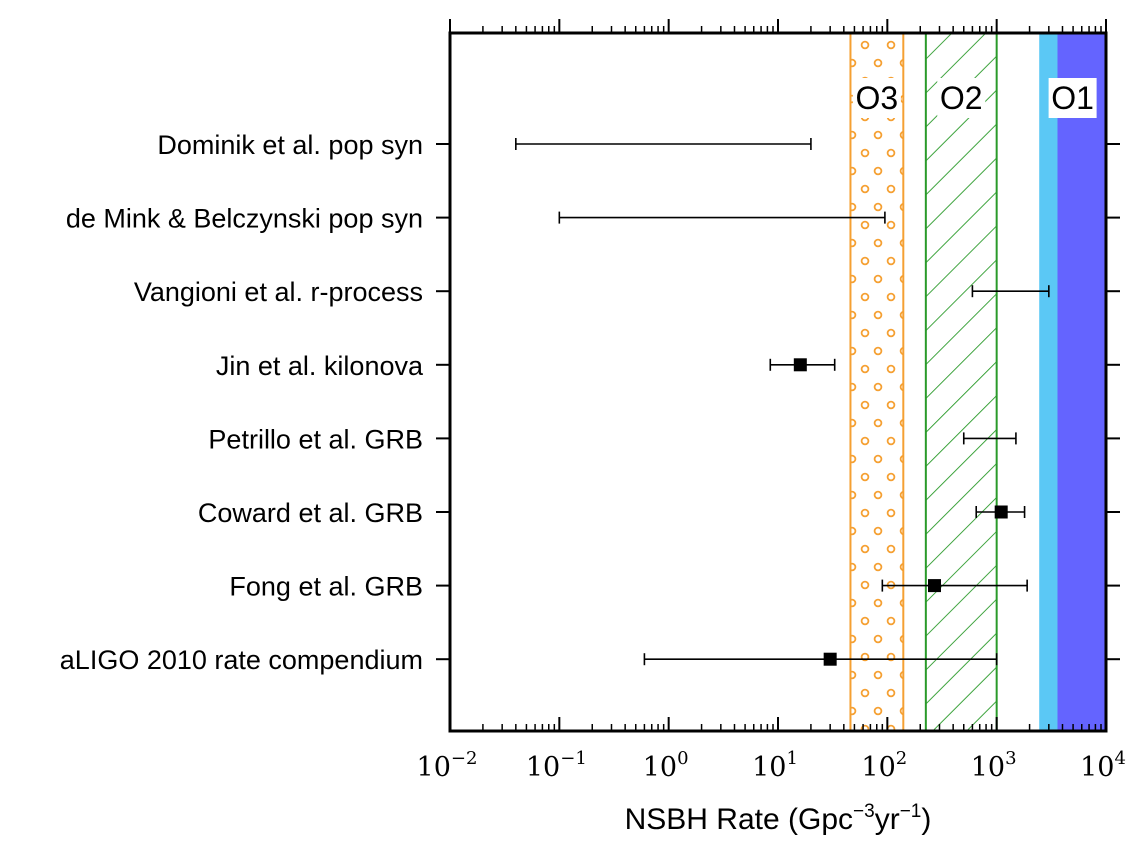  I want to click on category-label-2: Vangioni et al. r-process, so click(278, 292).